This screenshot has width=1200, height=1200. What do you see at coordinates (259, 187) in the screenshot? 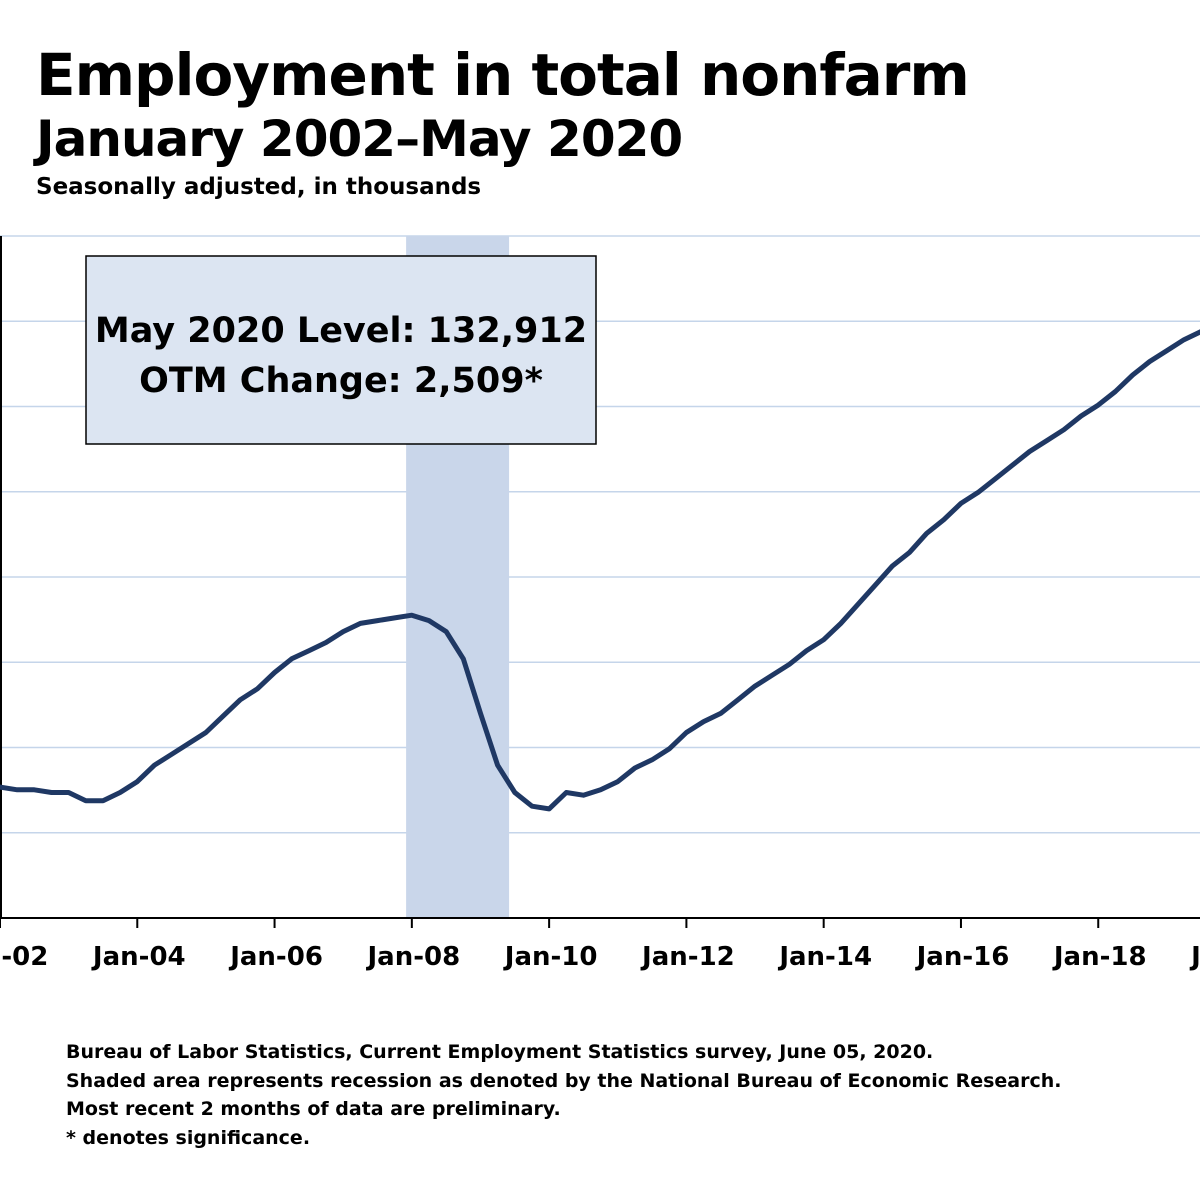
I see `chart-units-note: Seasonally adjusted, in thousands` at bounding box center [259, 187].